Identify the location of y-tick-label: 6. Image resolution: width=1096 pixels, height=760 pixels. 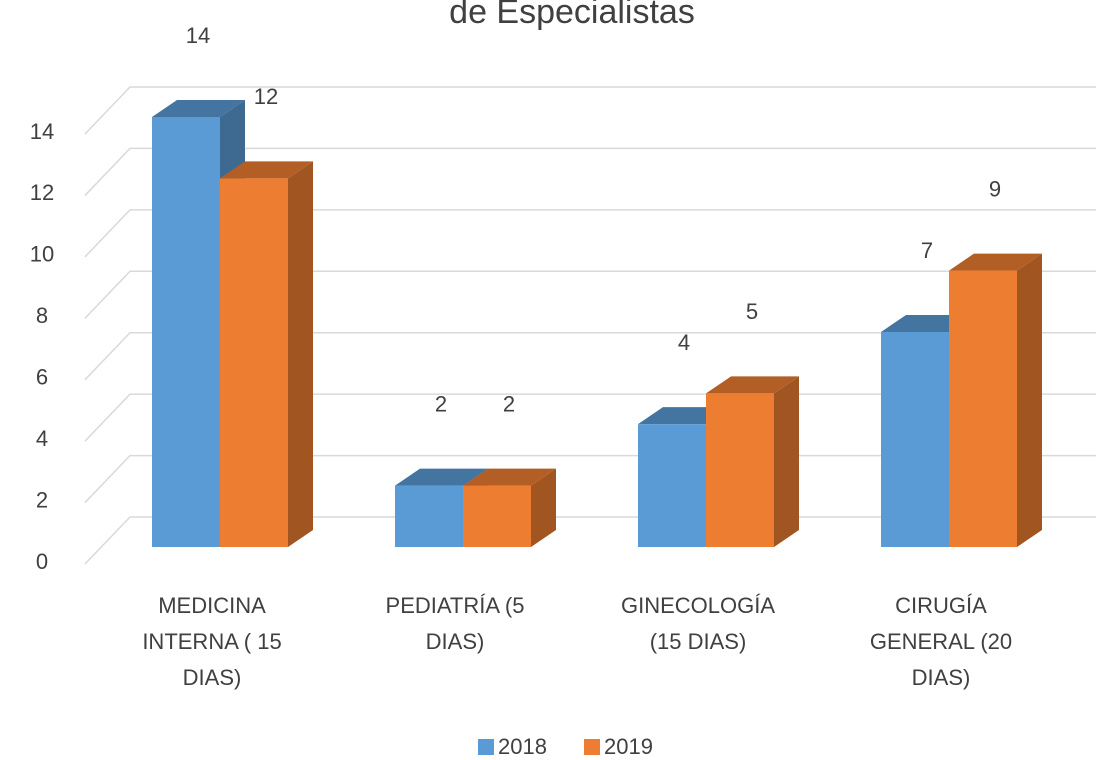
(42, 377).